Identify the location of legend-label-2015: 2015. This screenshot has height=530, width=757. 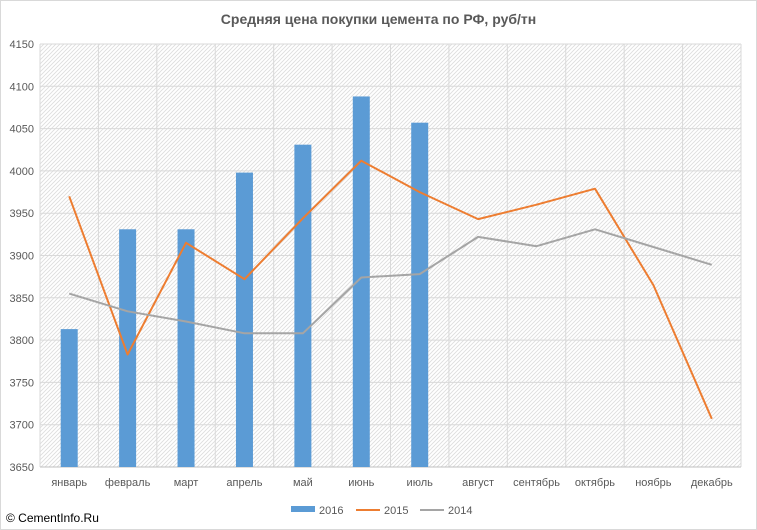
(396, 511).